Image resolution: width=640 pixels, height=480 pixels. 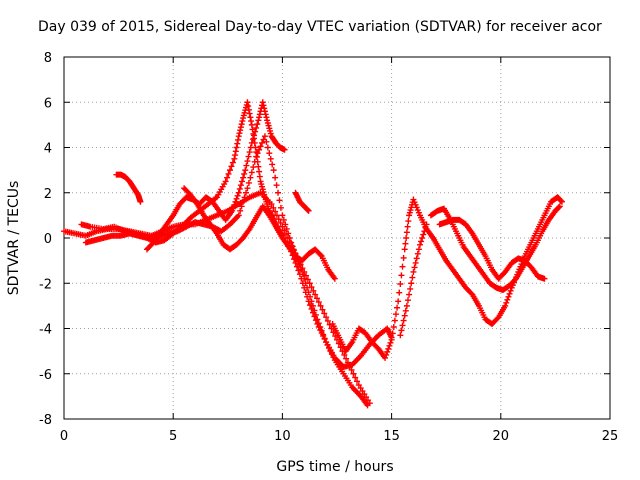 I want to click on x-tick-label: 25, so click(x=610, y=436).